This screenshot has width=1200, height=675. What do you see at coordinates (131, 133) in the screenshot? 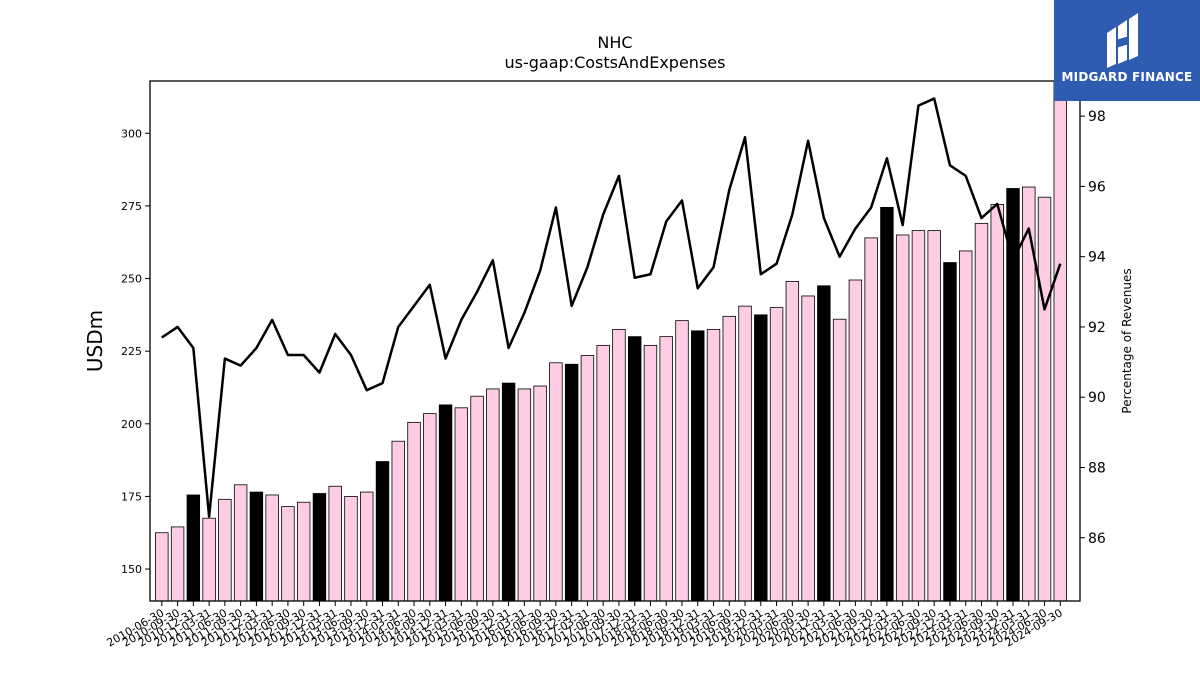
I see `y-tick-label: 300` at bounding box center [131, 133].